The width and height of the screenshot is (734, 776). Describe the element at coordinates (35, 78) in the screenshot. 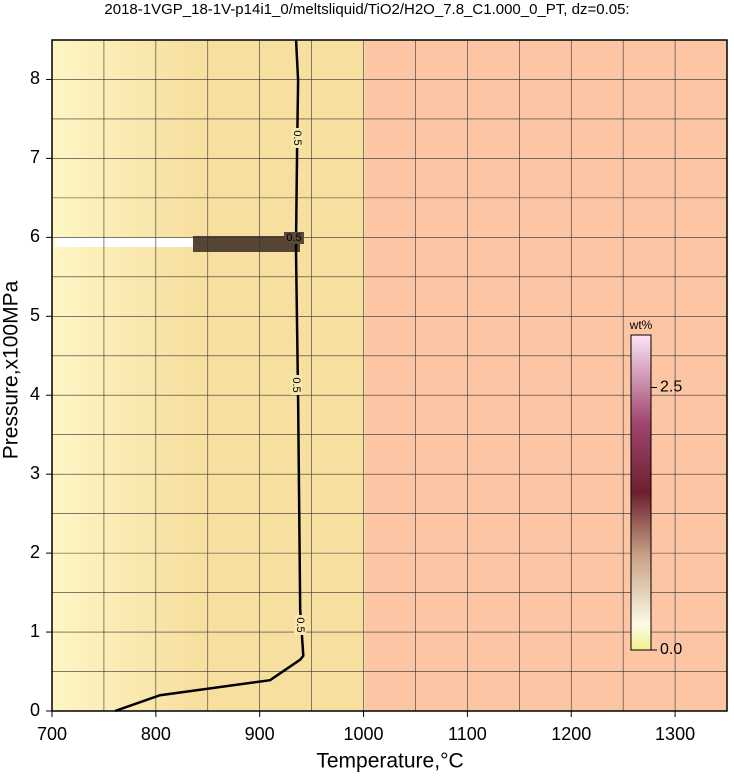

I see `y-tick-label: 8` at that location.